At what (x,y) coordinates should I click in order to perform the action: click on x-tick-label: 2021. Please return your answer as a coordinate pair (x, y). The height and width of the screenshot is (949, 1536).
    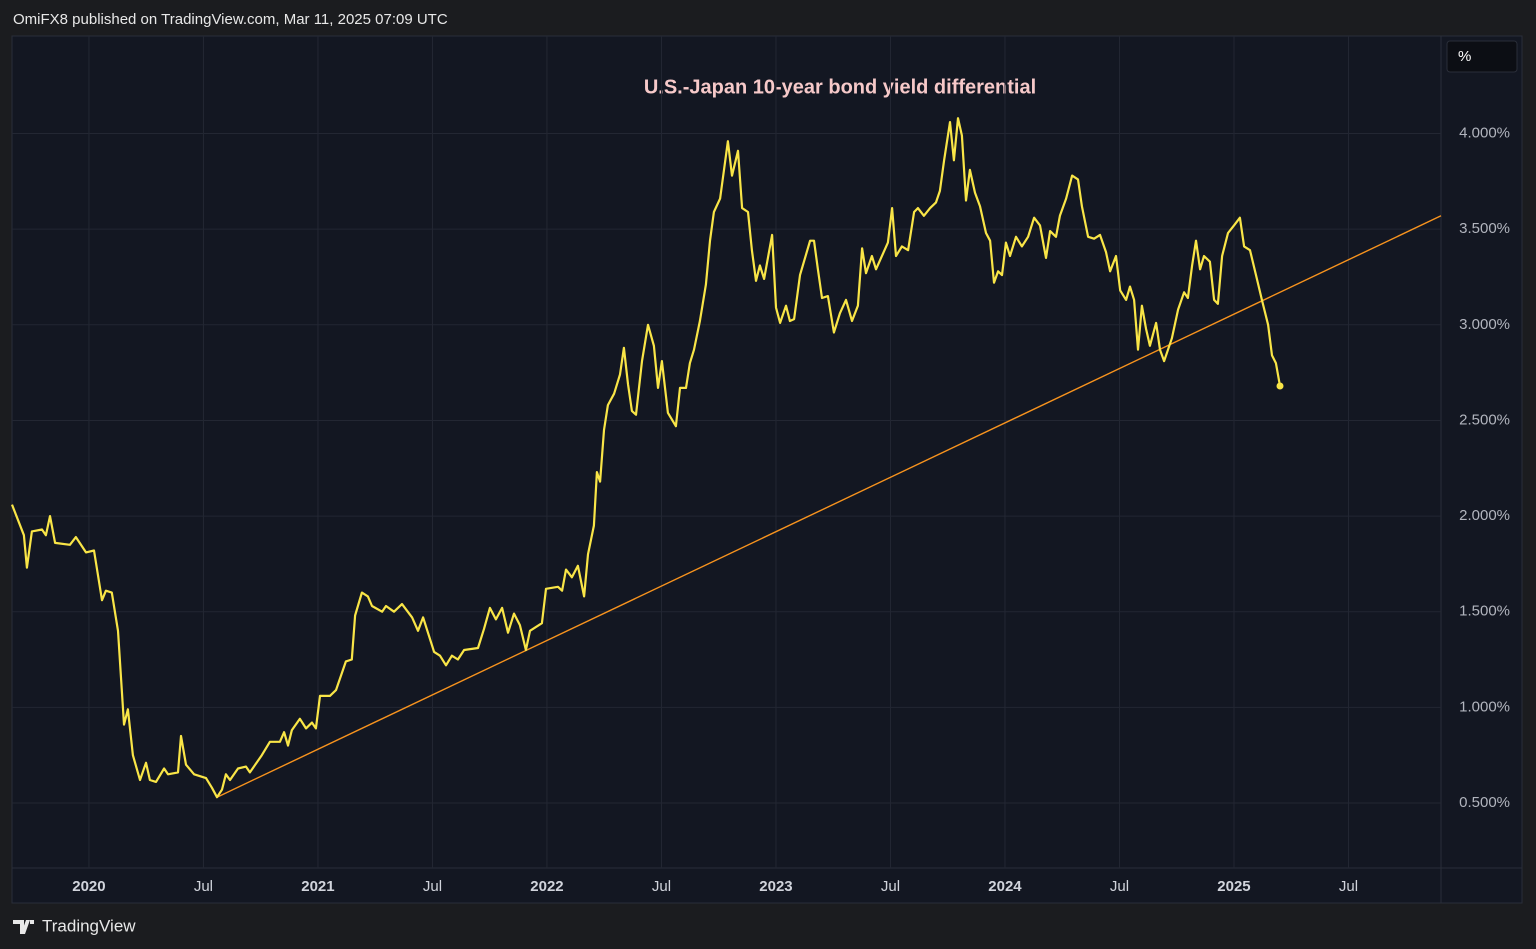
    Looking at the image, I should click on (317, 886).